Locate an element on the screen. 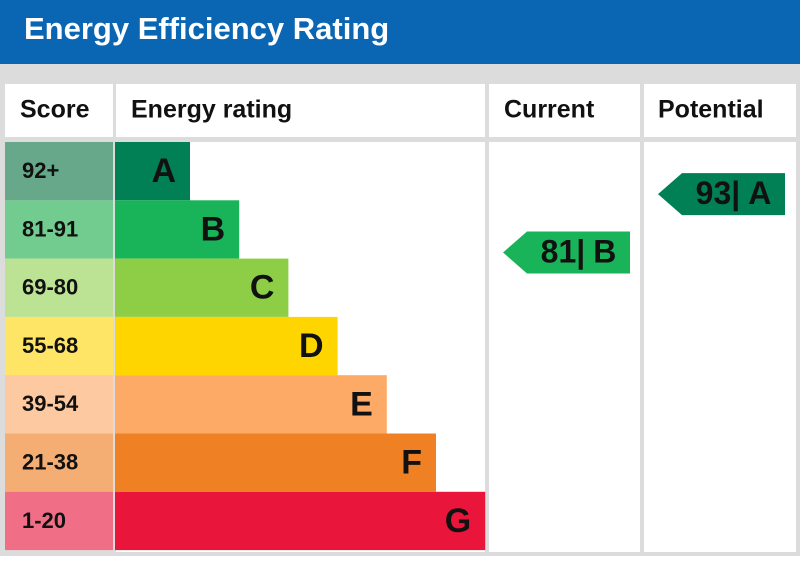  column-header: Score is located at coordinates (55, 110).